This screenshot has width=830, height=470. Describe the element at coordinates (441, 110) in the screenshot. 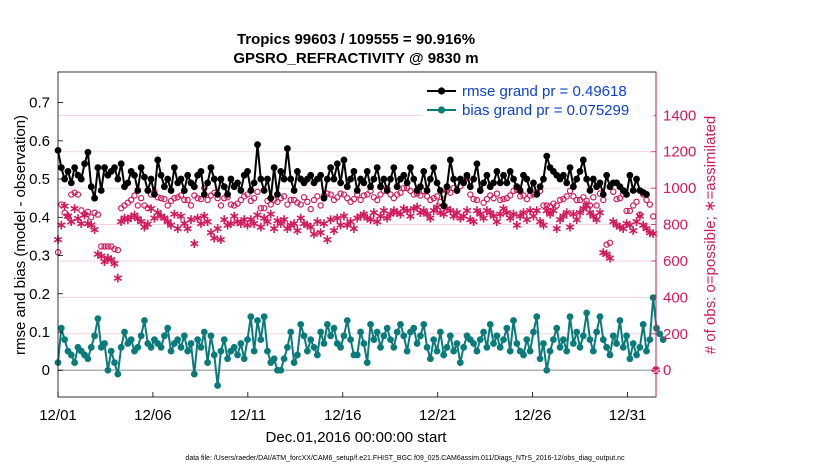

I see `legend-bias-marker` at that location.